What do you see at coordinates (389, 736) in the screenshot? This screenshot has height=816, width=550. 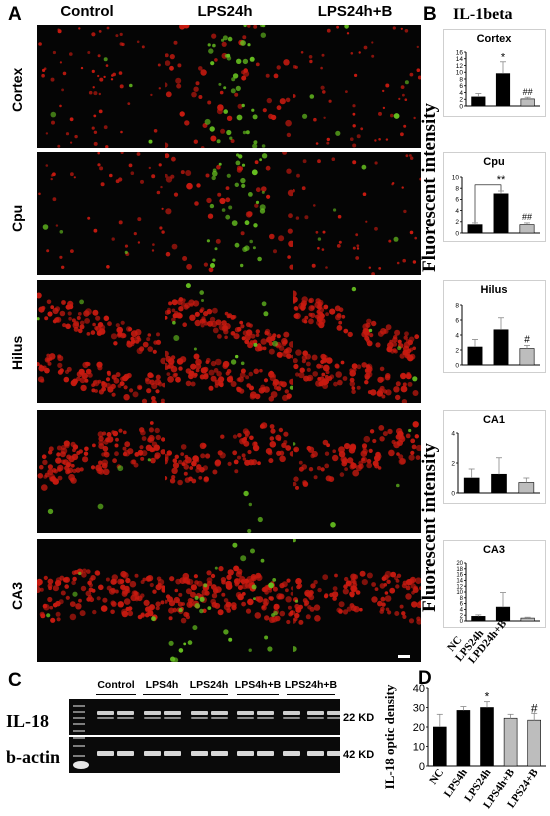 I see `y-axis-label: IL-18 optic density` at bounding box center [389, 736].